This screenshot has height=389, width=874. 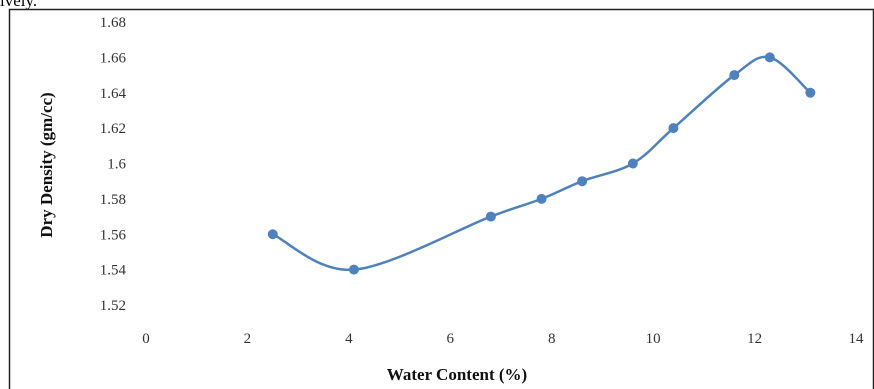 I want to click on x-tick-label: 8, so click(x=552, y=339).